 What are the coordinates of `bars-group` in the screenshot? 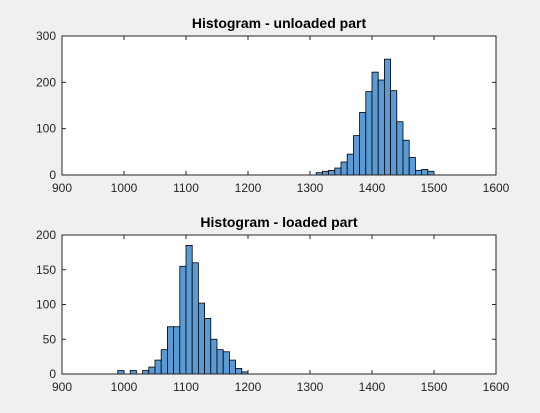 It's located at (183, 310).